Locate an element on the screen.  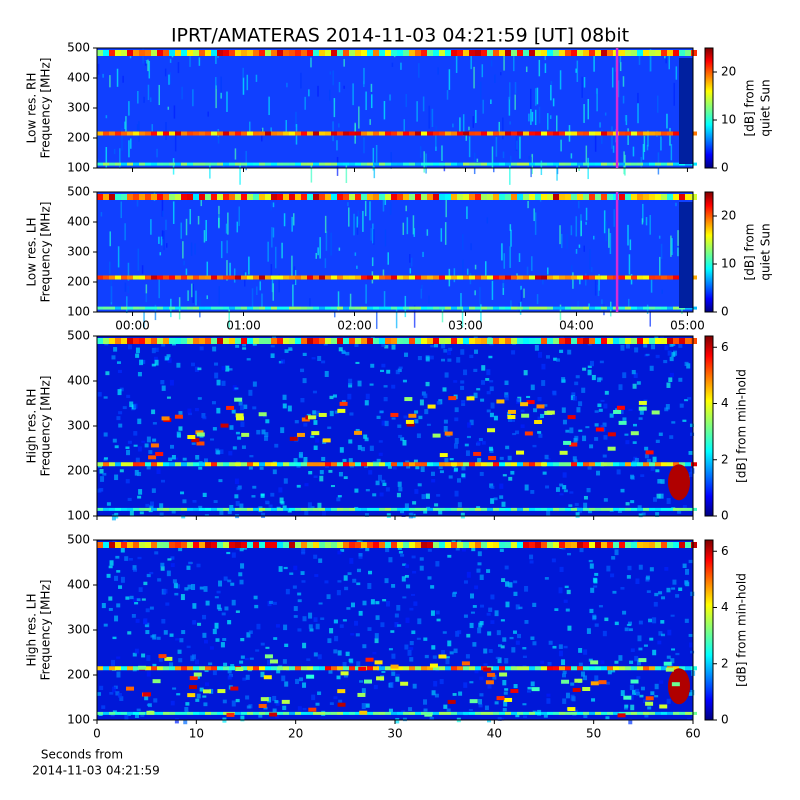
x-tick-label: 40 is located at coordinates (494, 734).